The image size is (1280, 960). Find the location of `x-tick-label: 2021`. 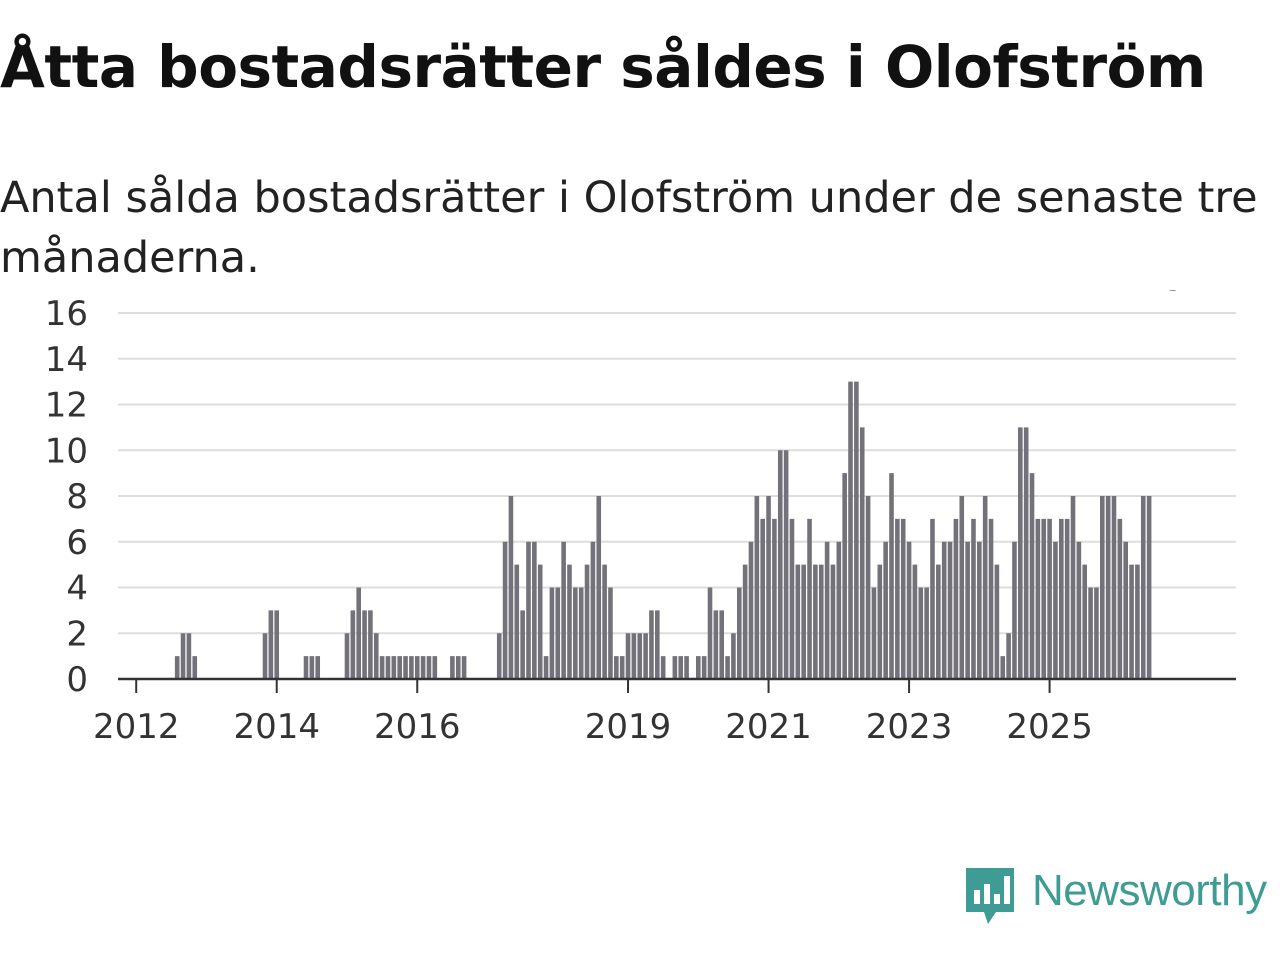

x-tick-label: 2021 is located at coordinates (768, 727).